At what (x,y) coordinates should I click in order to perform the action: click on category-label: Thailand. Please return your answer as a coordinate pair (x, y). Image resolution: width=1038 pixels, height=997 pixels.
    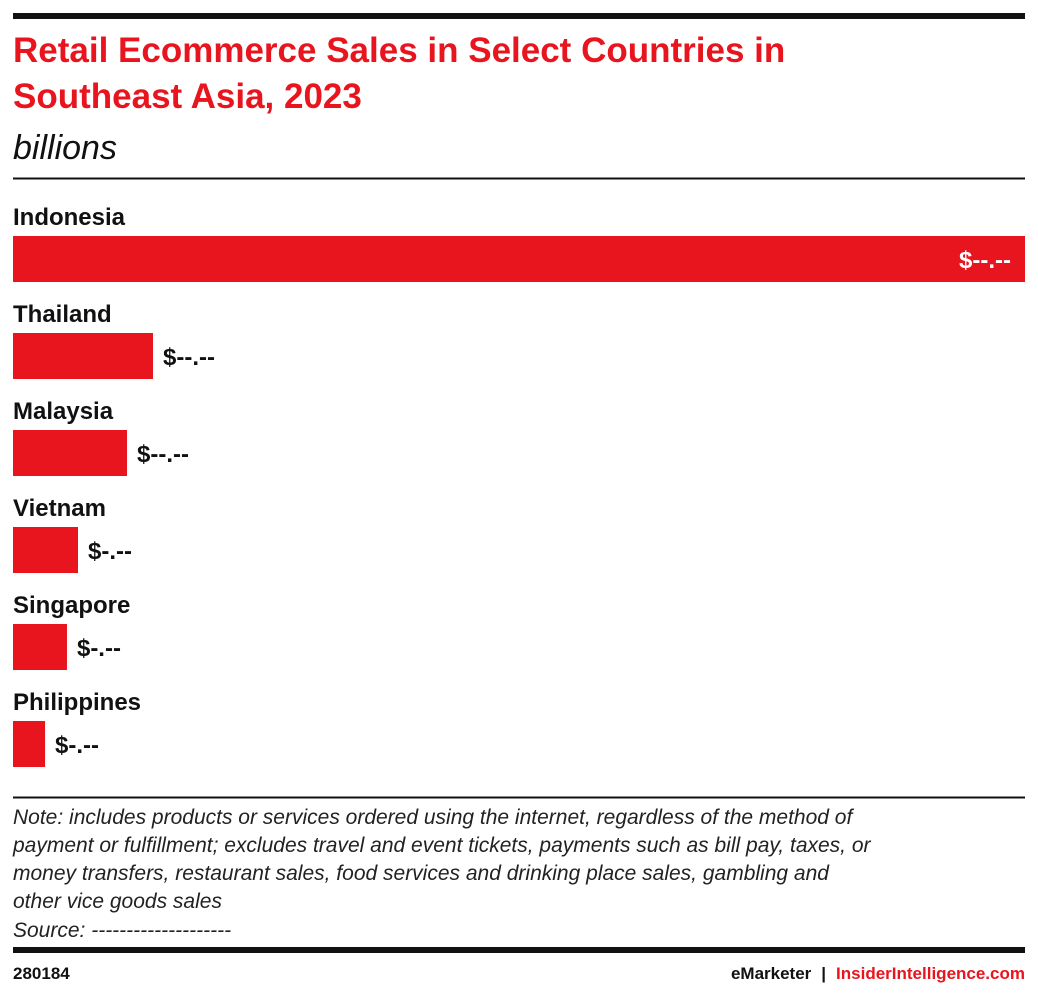
    Looking at the image, I should click on (62, 314).